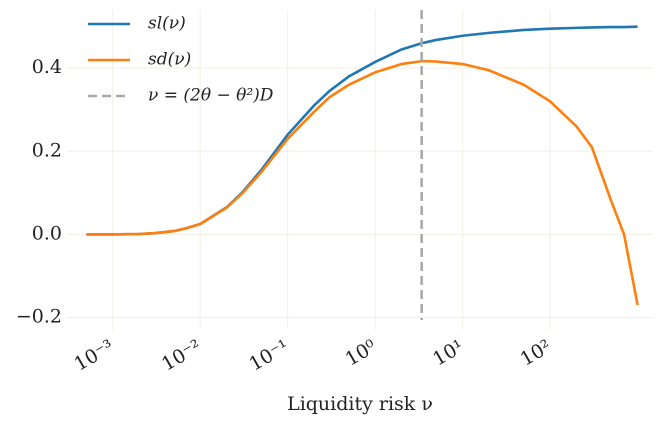 This screenshot has width=659, height=421. Describe the element at coordinates (47, 67) in the screenshot. I see `y-tick-label: 0.4` at that location.